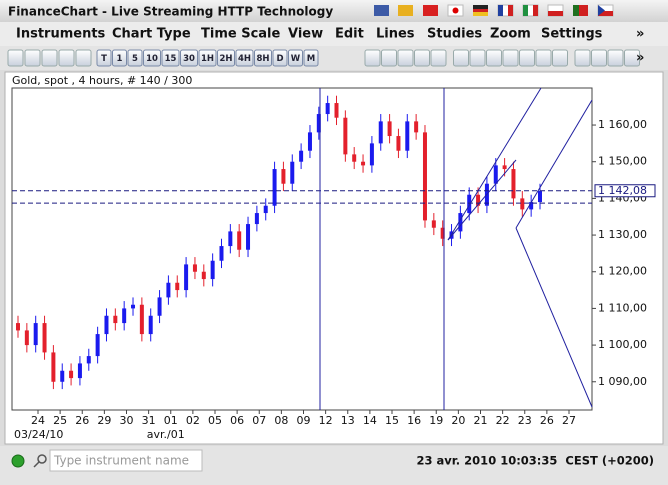 This screenshot has width=668, height=485. I want to click on menu-item: Chart Type, so click(151, 34).